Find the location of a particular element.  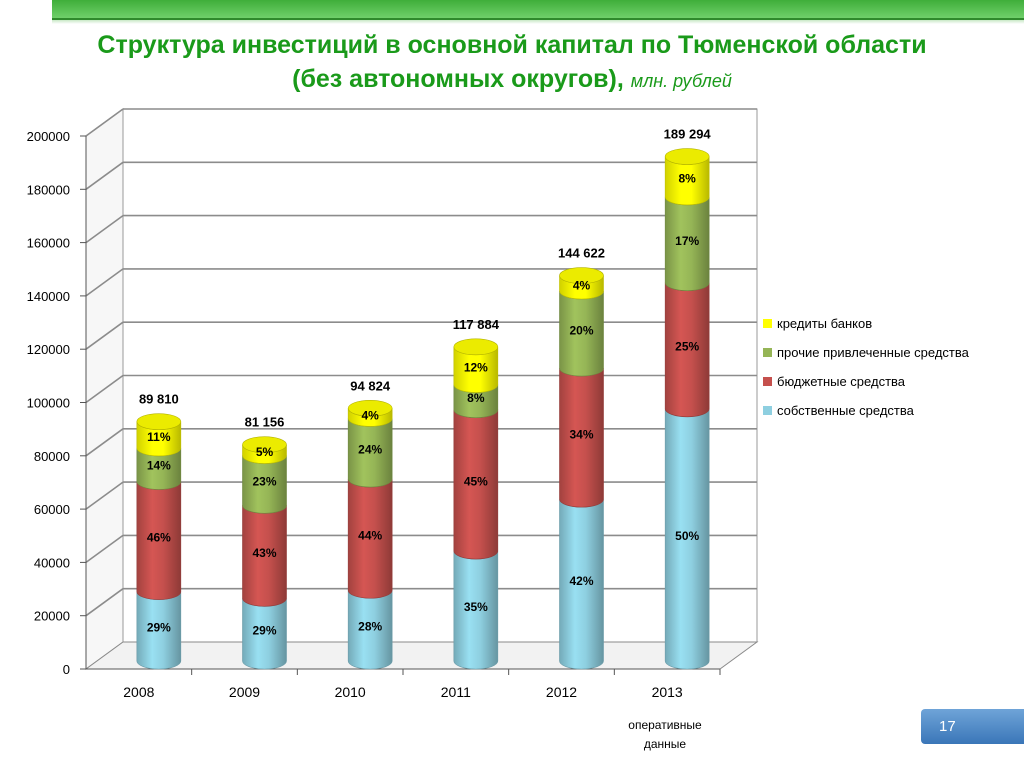

y-tick-label: 100000 is located at coordinates (48, 403).